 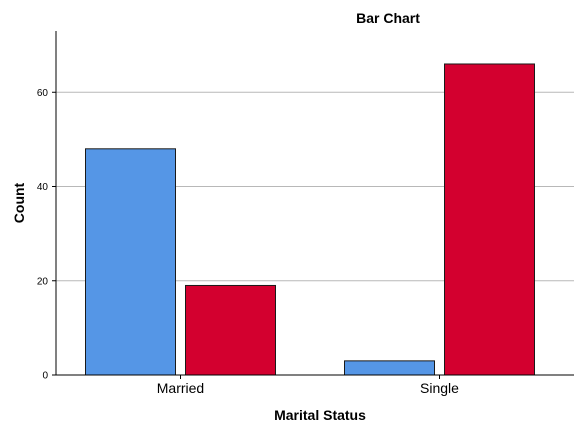 I want to click on y-tick-label: 60, so click(x=43, y=93).